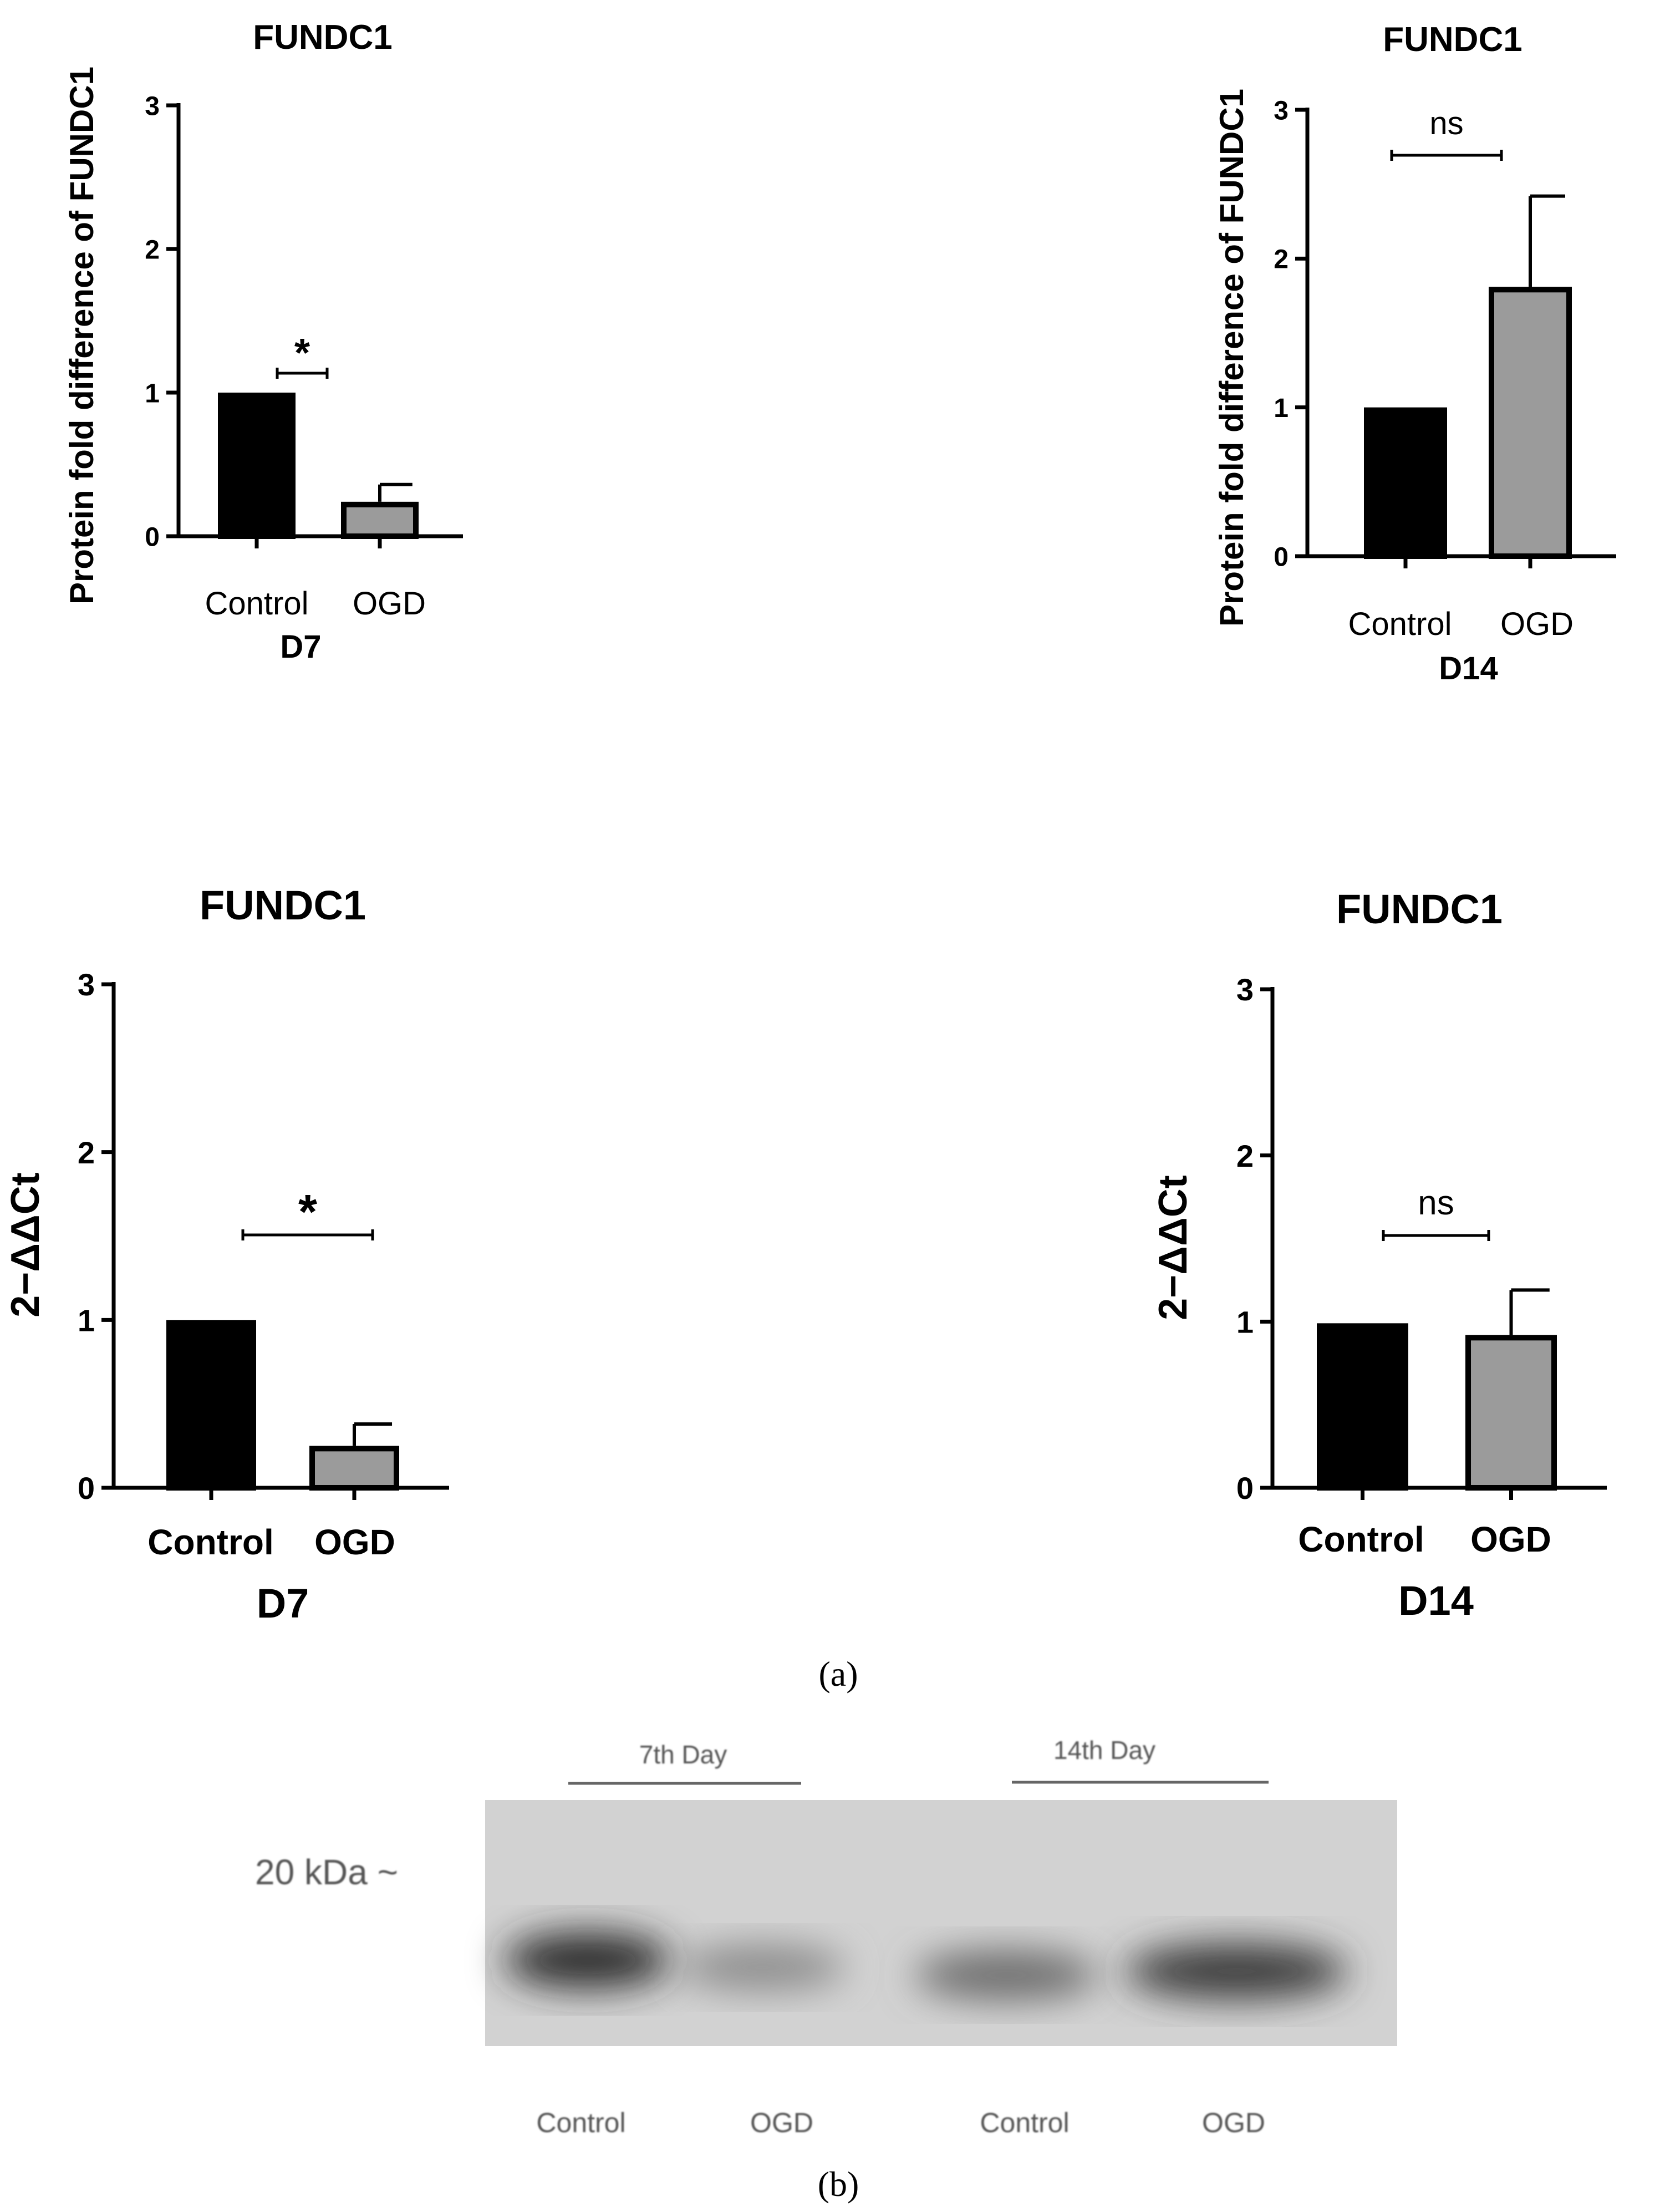  What do you see at coordinates (1236, 1971) in the screenshot?
I see `blot-band-ogd-d14` at bounding box center [1236, 1971].